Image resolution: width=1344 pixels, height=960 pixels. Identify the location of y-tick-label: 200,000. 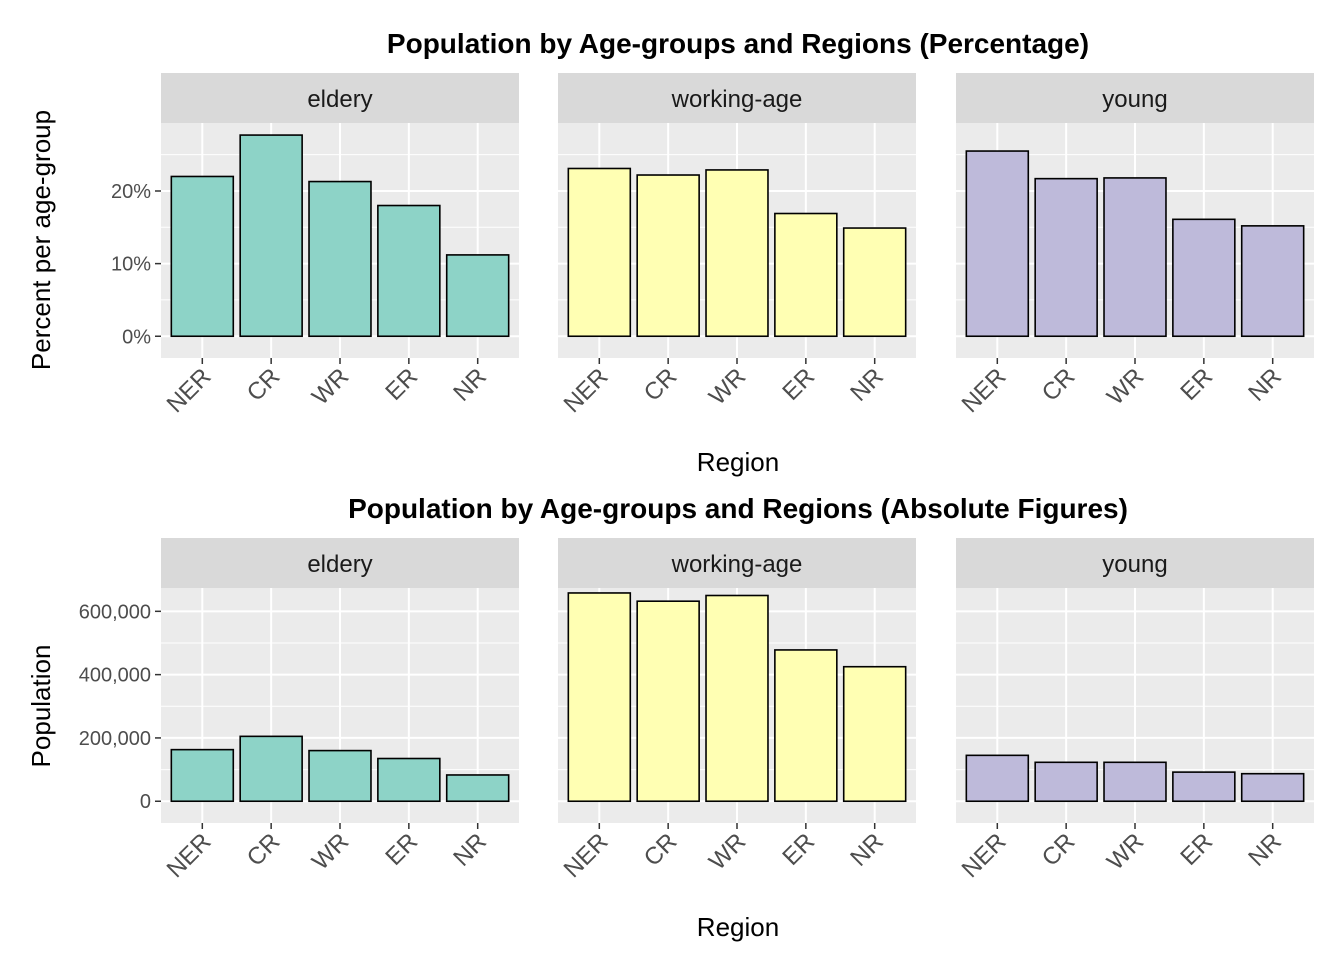
(115, 739).